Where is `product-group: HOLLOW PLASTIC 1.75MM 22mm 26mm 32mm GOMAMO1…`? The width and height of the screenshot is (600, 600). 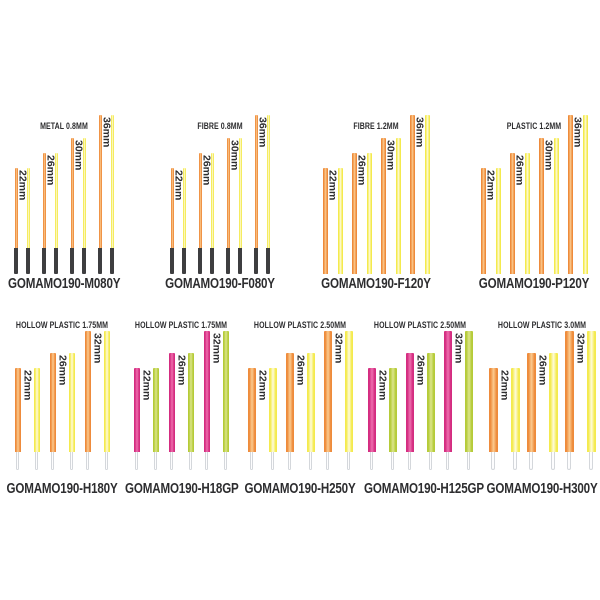 product-group: HOLLOW PLASTIC 1.75MM 22mm 26mm 32mm GOMAMO1… is located at coordinates (181, 410).